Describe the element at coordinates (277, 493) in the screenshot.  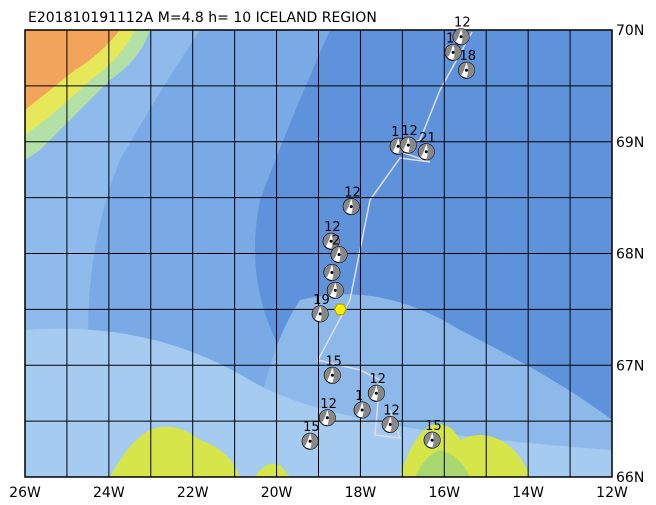
I see `lon-label: 20W` at that location.